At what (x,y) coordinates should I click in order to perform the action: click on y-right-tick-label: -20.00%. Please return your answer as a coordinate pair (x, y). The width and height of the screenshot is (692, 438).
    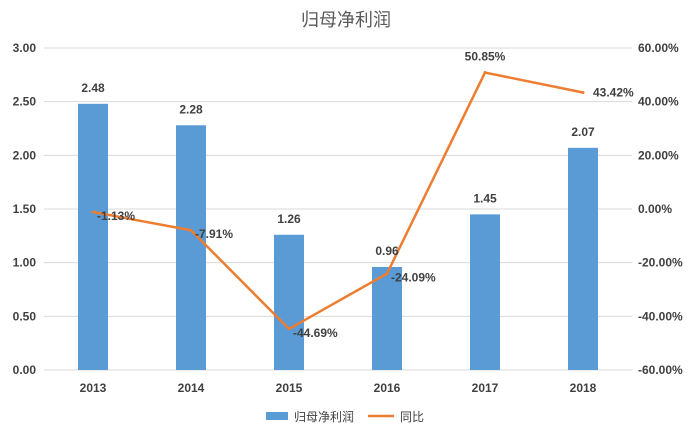
    Looking at the image, I should click on (660, 263).